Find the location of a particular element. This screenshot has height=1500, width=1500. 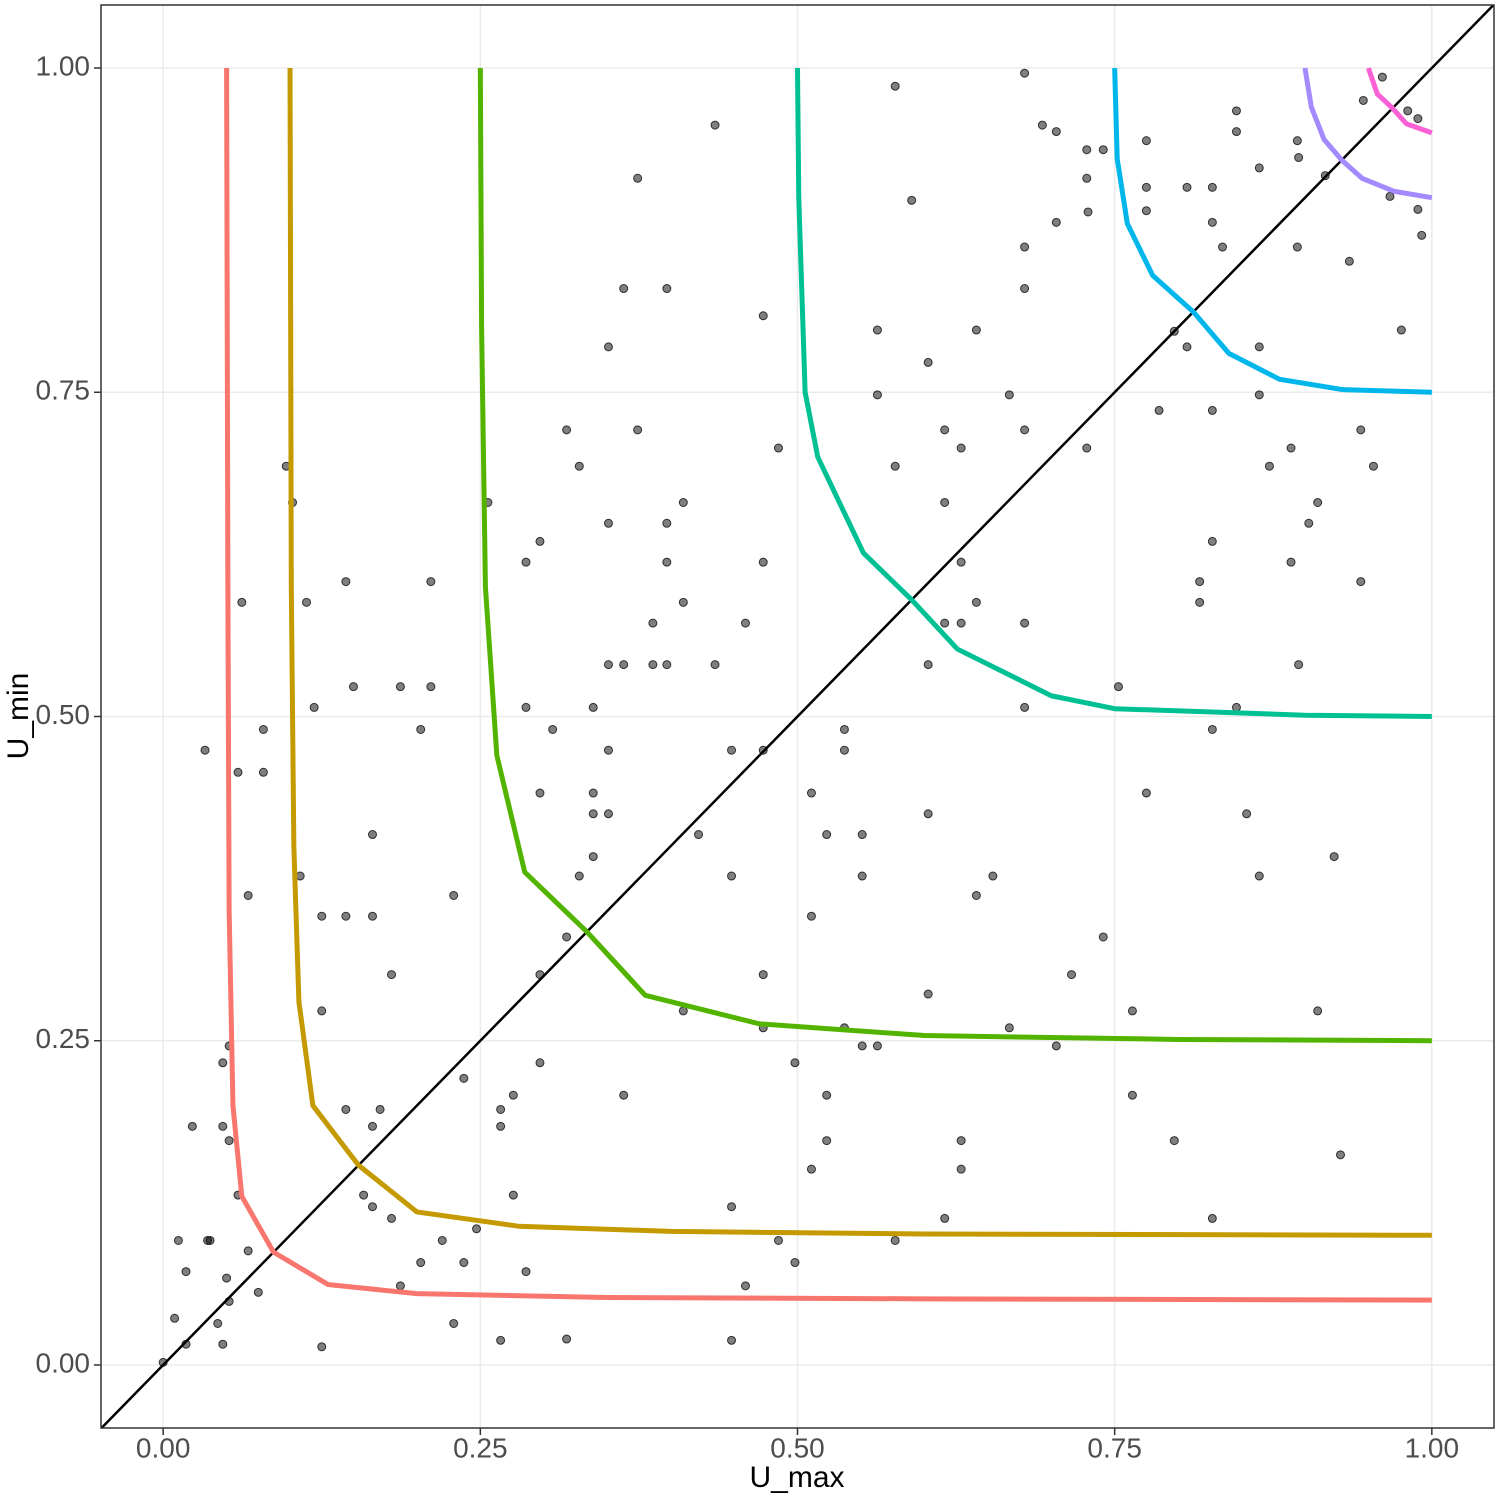

y-tick-label: 1.00 is located at coordinates (63, 65).